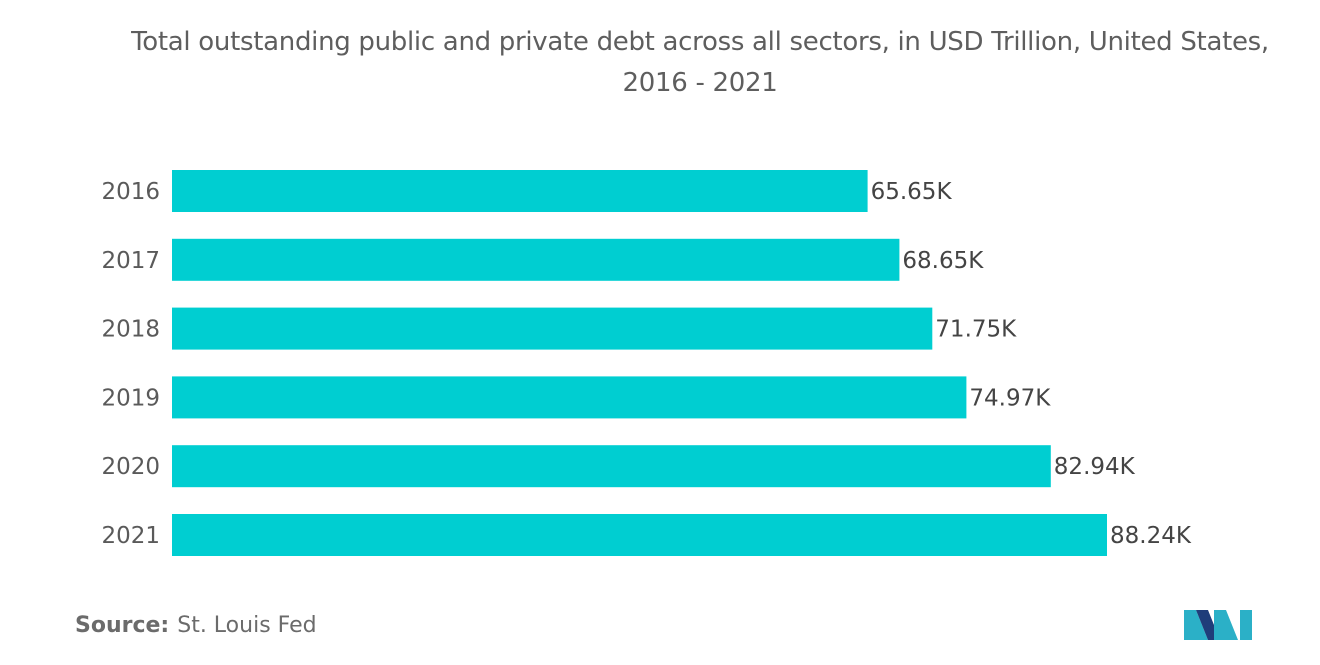 The width and height of the screenshot is (1320, 665). What do you see at coordinates (130, 261) in the screenshot?
I see `category-label-2017: 2017` at bounding box center [130, 261].